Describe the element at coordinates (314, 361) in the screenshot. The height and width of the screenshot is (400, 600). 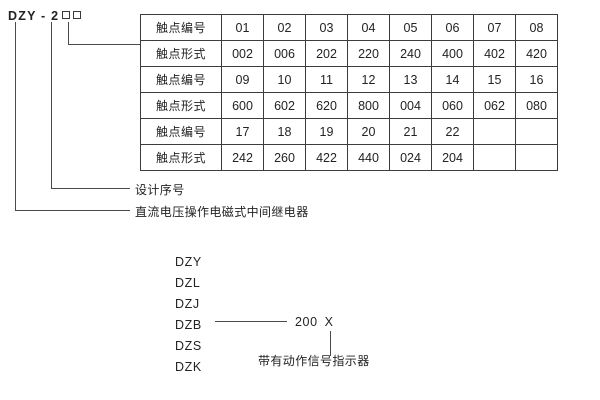
I see `suffix-note: 带有动作信号指示器` at that location.